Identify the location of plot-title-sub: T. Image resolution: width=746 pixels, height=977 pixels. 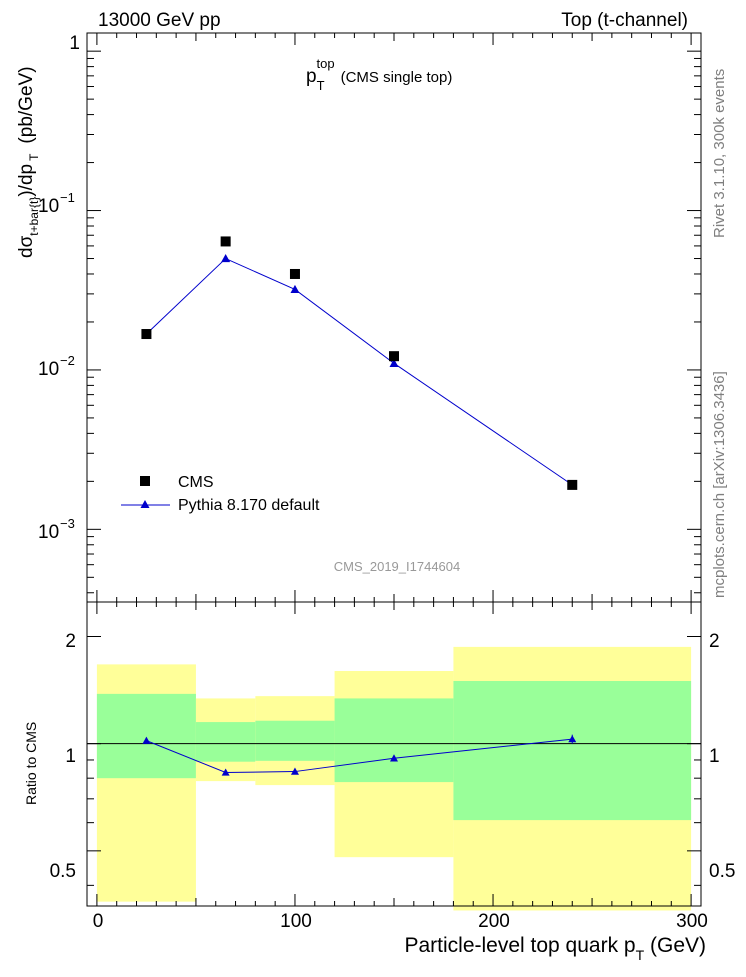
(321, 85).